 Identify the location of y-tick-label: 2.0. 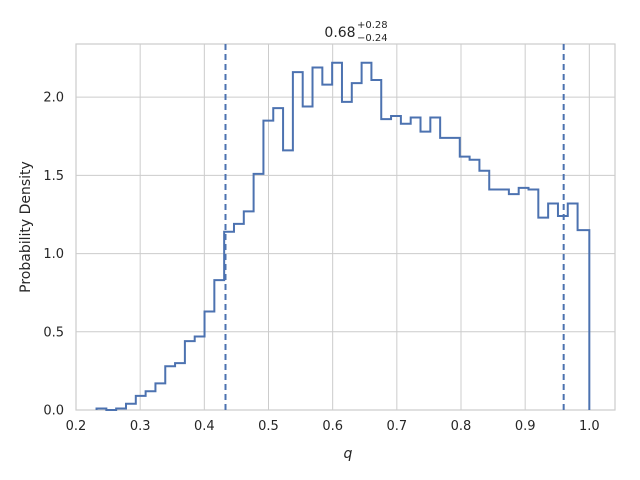
(53, 98).